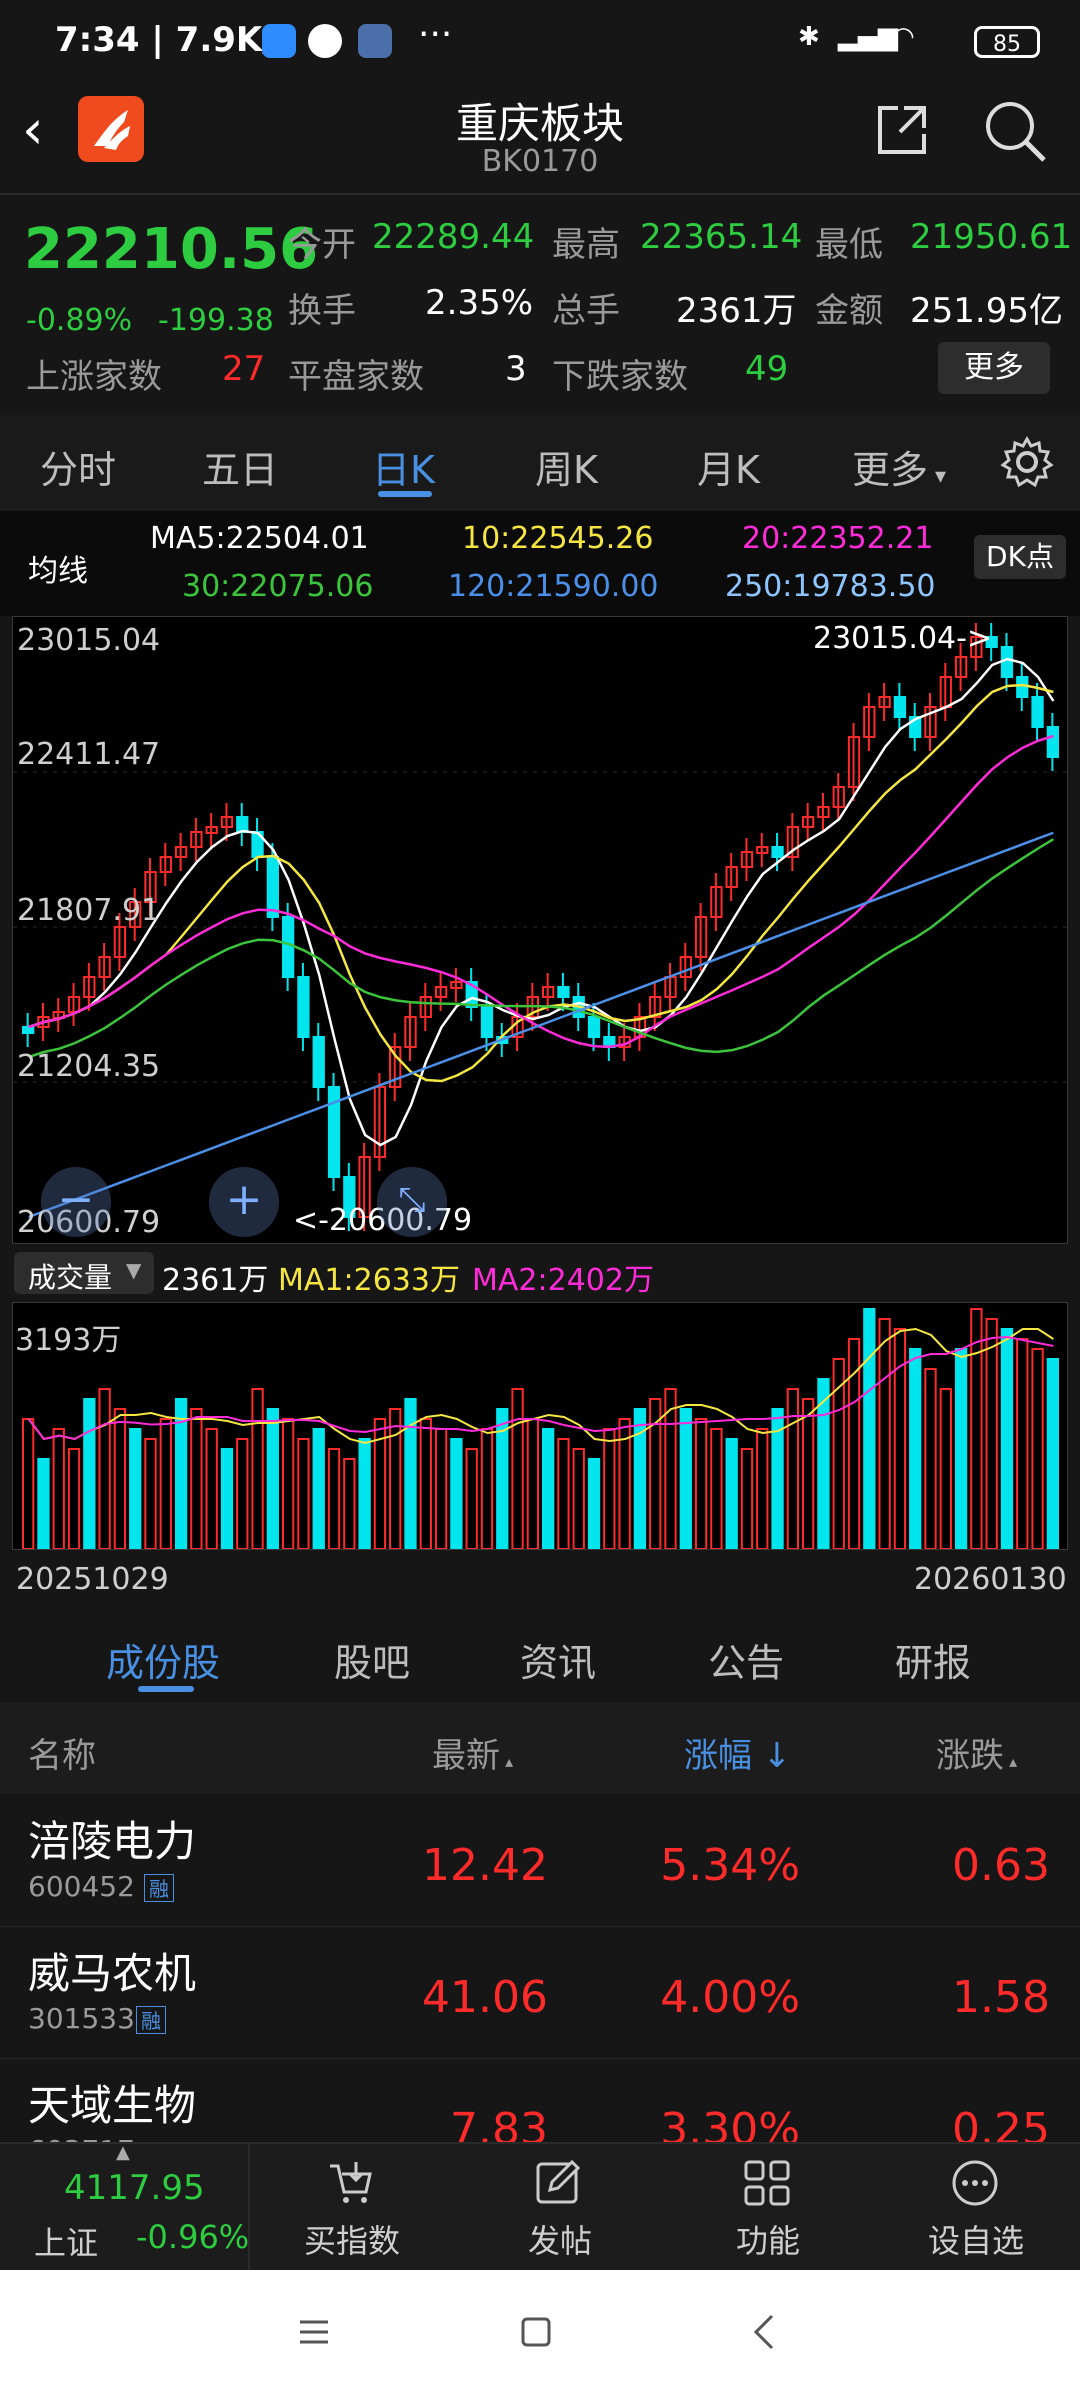 Image resolution: width=1080 pixels, height=2400 pixels. I want to click on dropdown-triangle-icon: ▾, so click(937, 476).